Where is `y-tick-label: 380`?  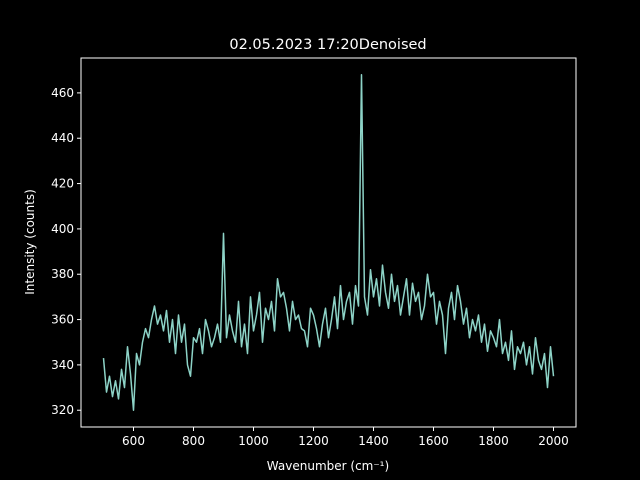
y-tick-label: 380 is located at coordinates (62, 274).